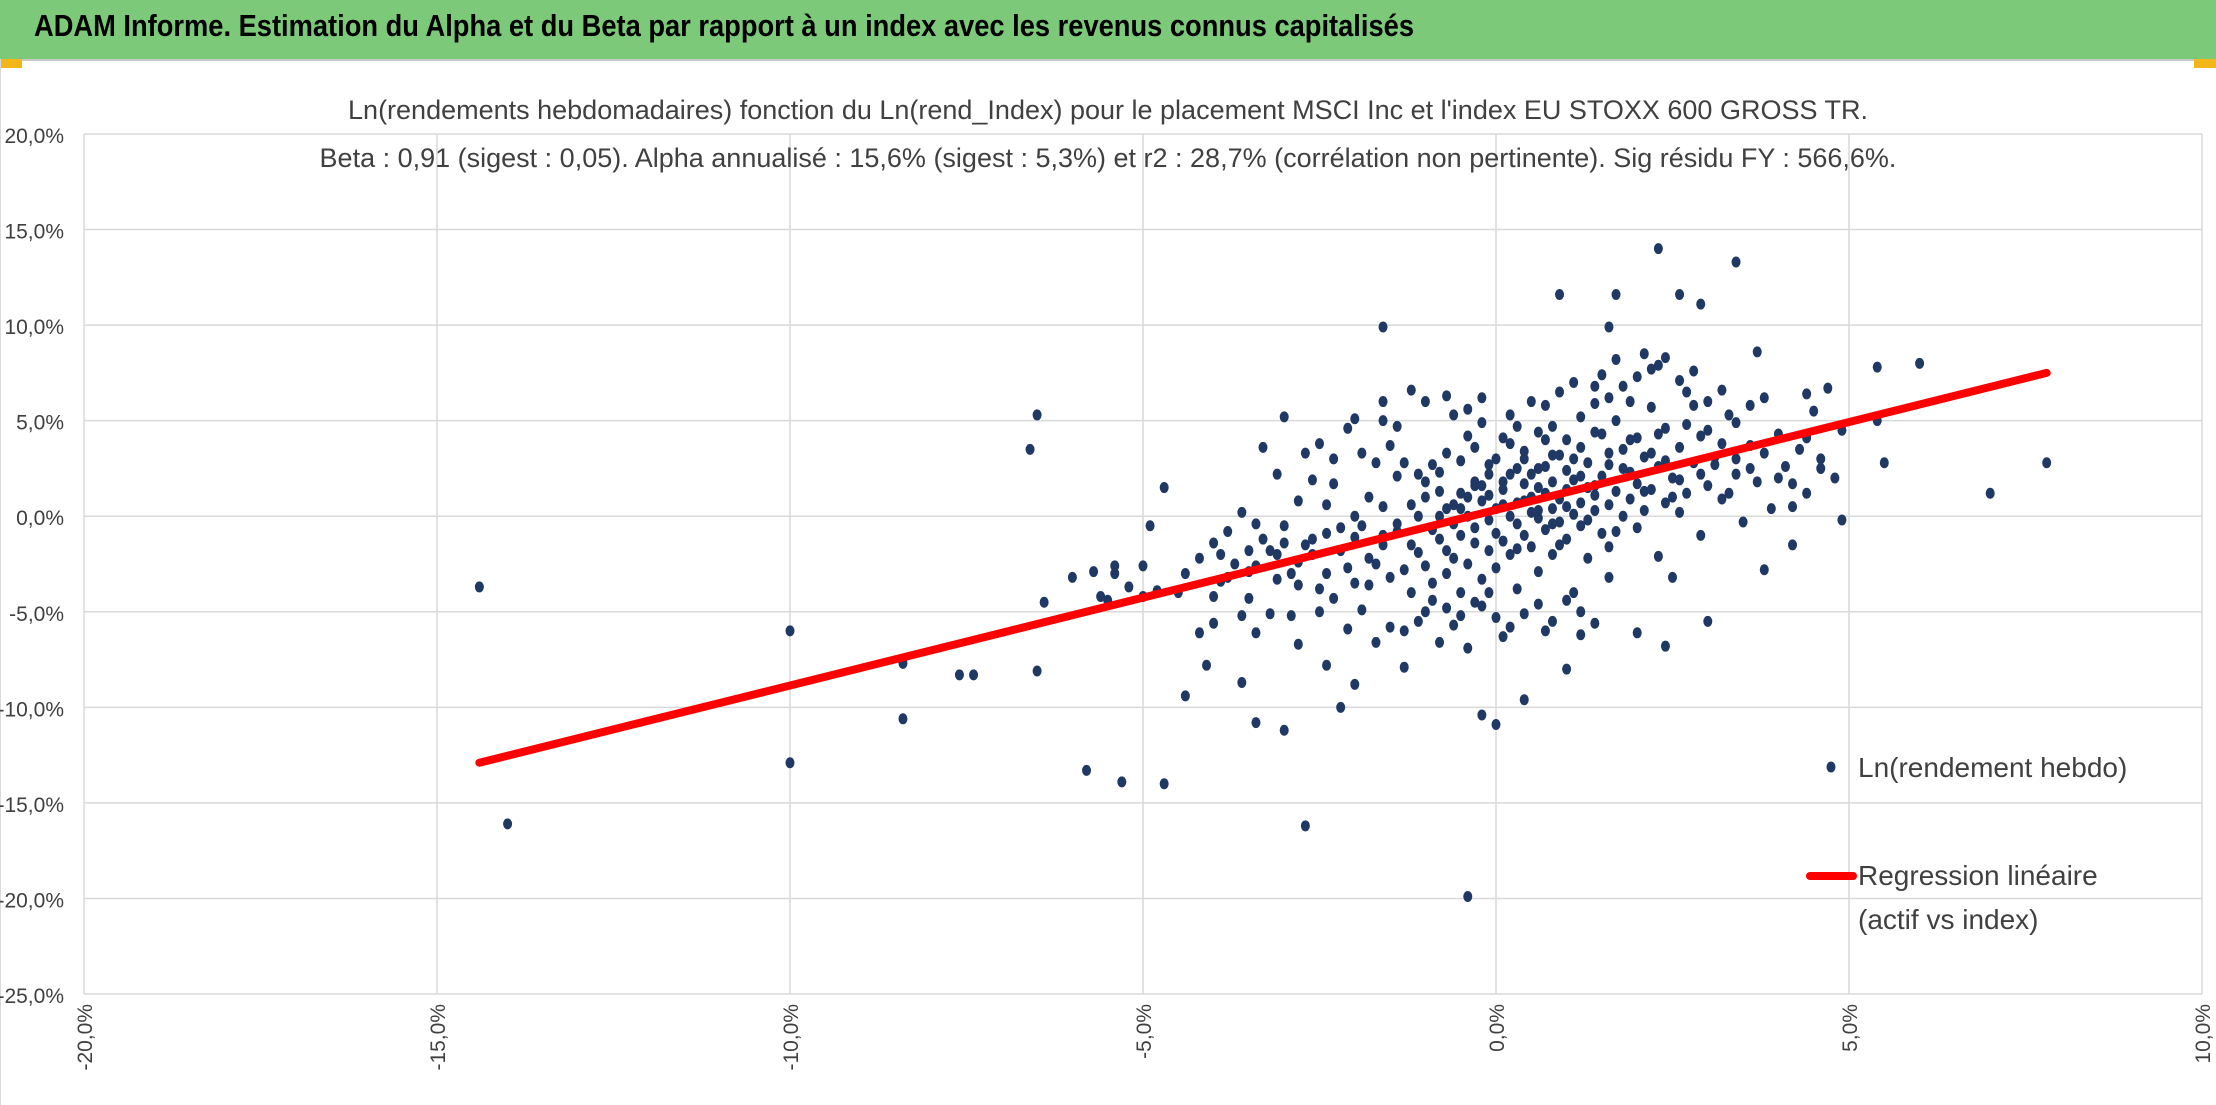 This screenshot has height=1105, width=2216. Describe the element at coordinates (34, 136) in the screenshot. I see `y-tick-label: 20,0%` at that location.